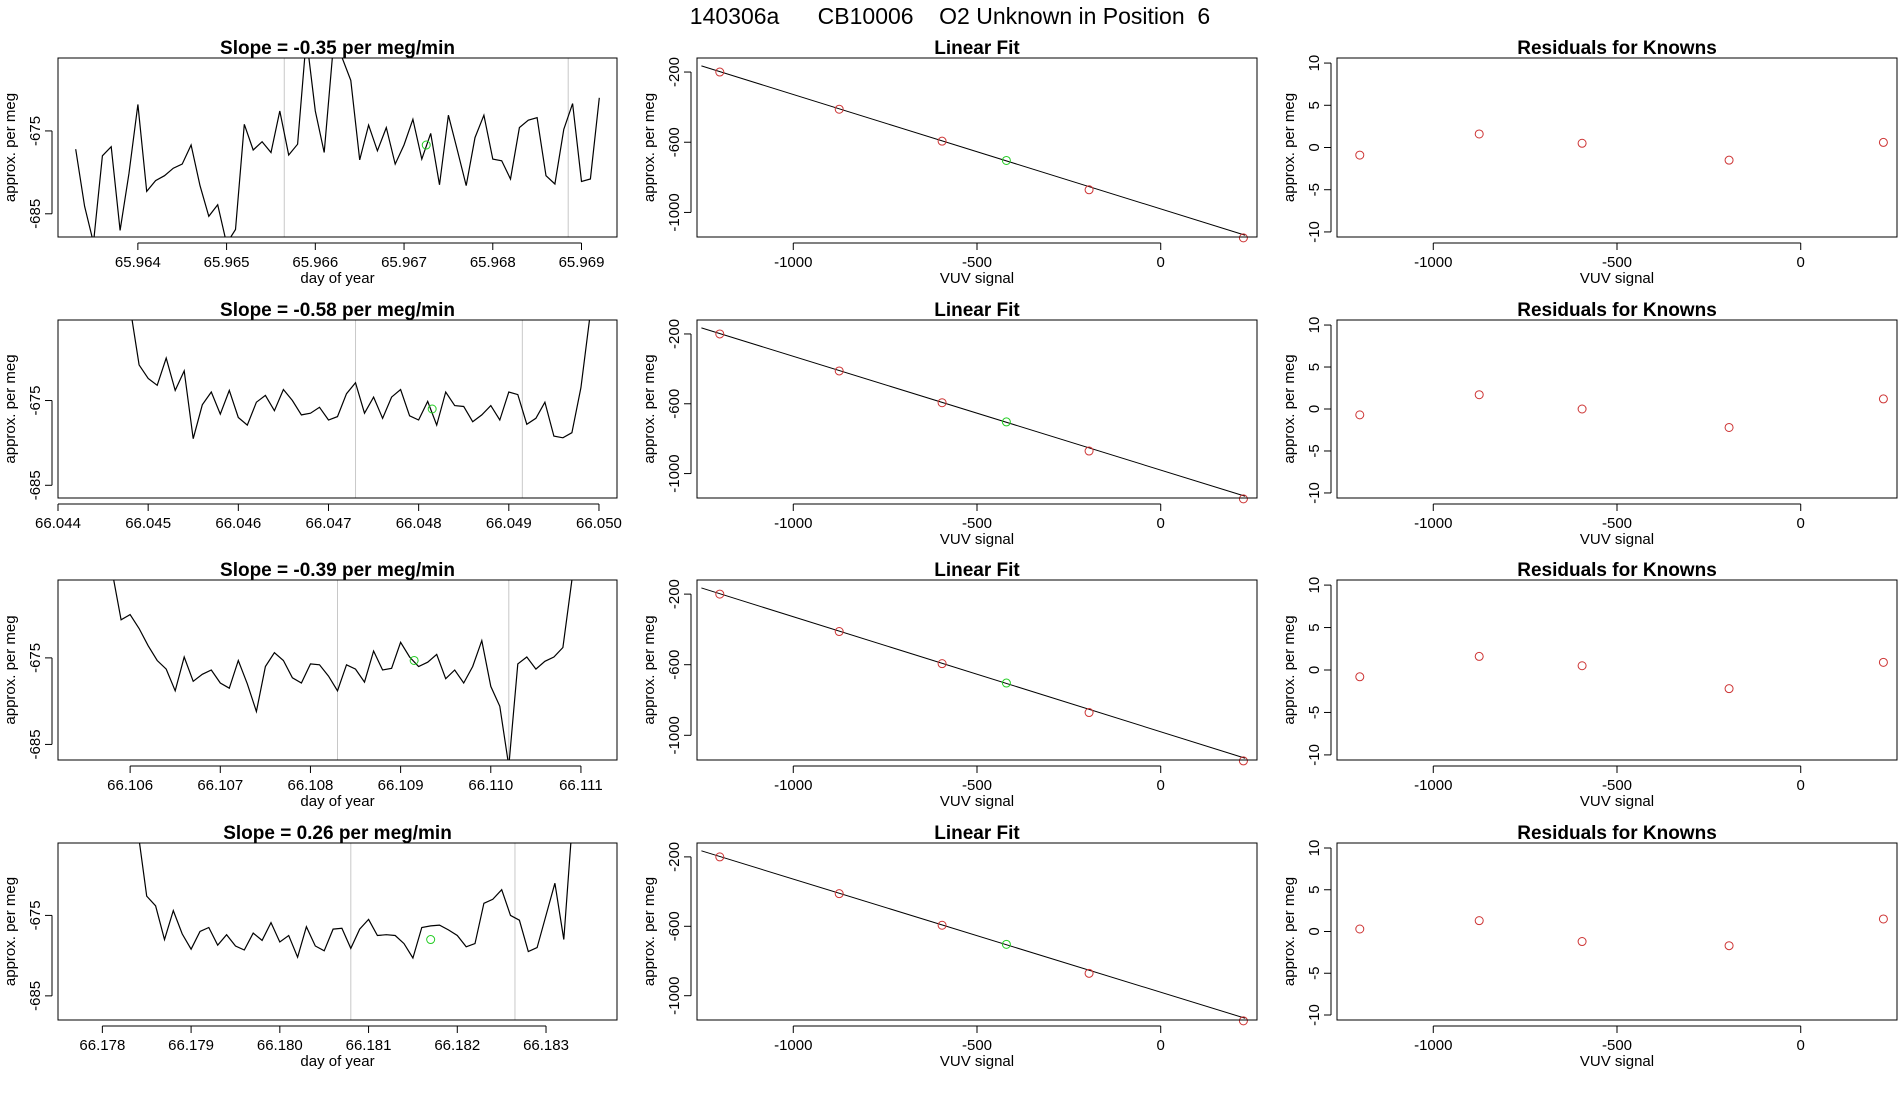 Image resolution: width=1900 pixels, height=1100 pixels. I want to click on x-tick-label: 66.109, so click(401, 785).